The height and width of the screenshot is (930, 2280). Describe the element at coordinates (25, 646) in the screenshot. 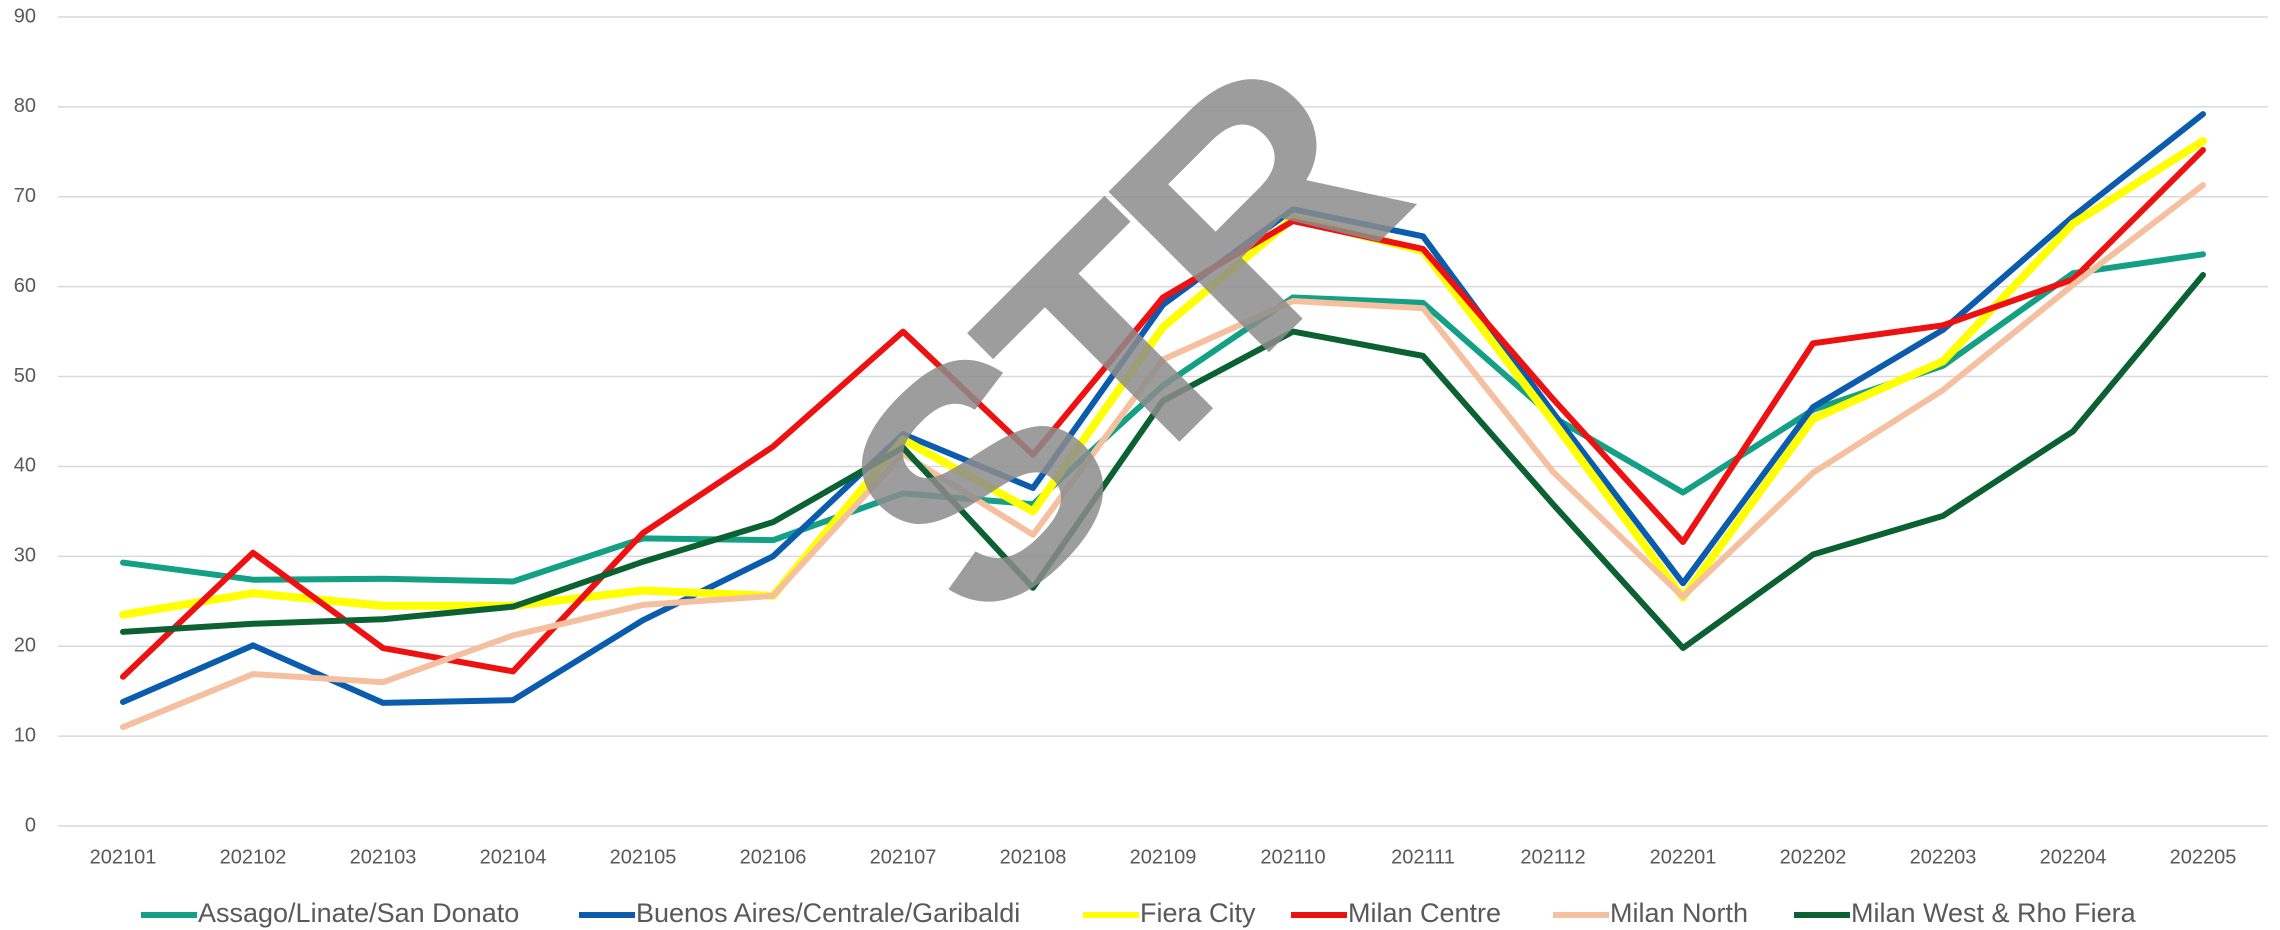

I see `y-tick-label: 20` at that location.